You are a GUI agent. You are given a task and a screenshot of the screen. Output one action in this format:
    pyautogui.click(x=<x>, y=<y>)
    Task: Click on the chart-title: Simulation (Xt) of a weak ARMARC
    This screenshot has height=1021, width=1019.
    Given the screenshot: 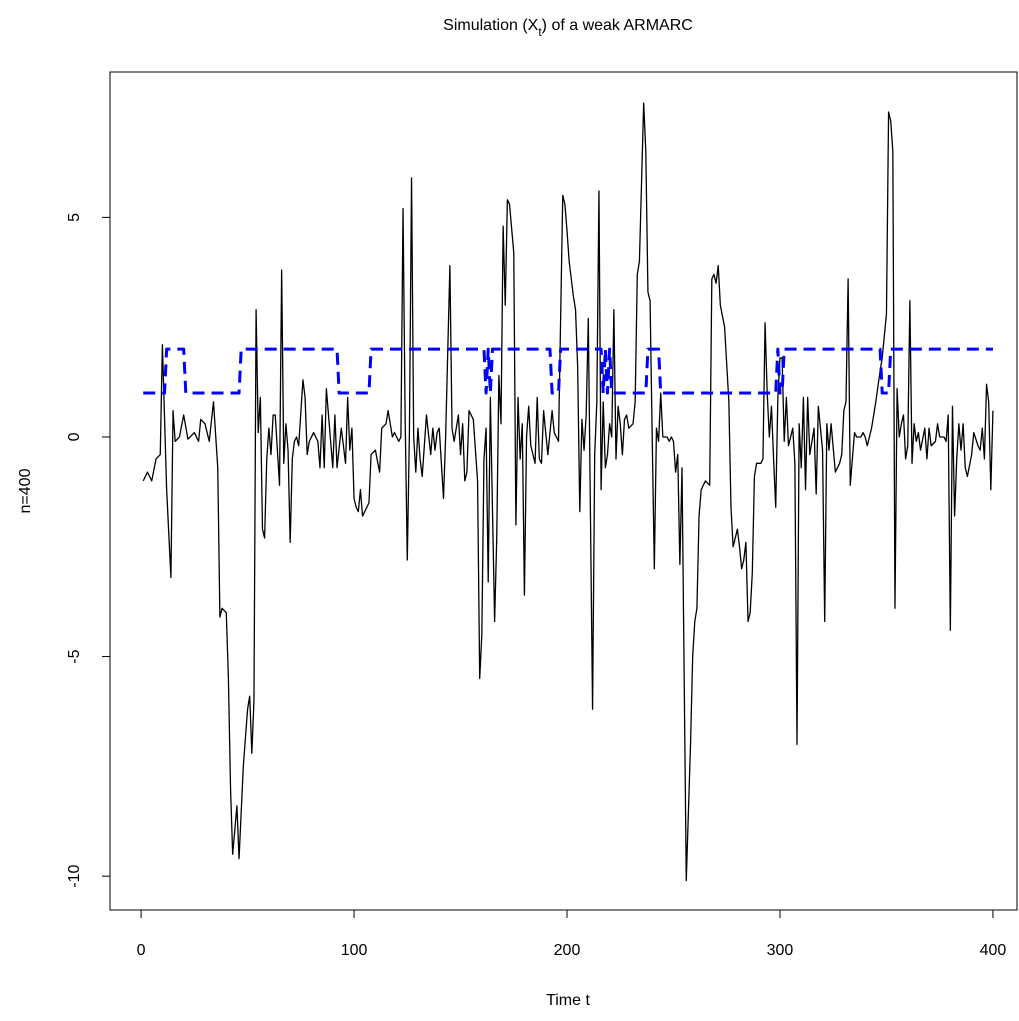 What is the action you would take?
    pyautogui.click(x=568, y=28)
    